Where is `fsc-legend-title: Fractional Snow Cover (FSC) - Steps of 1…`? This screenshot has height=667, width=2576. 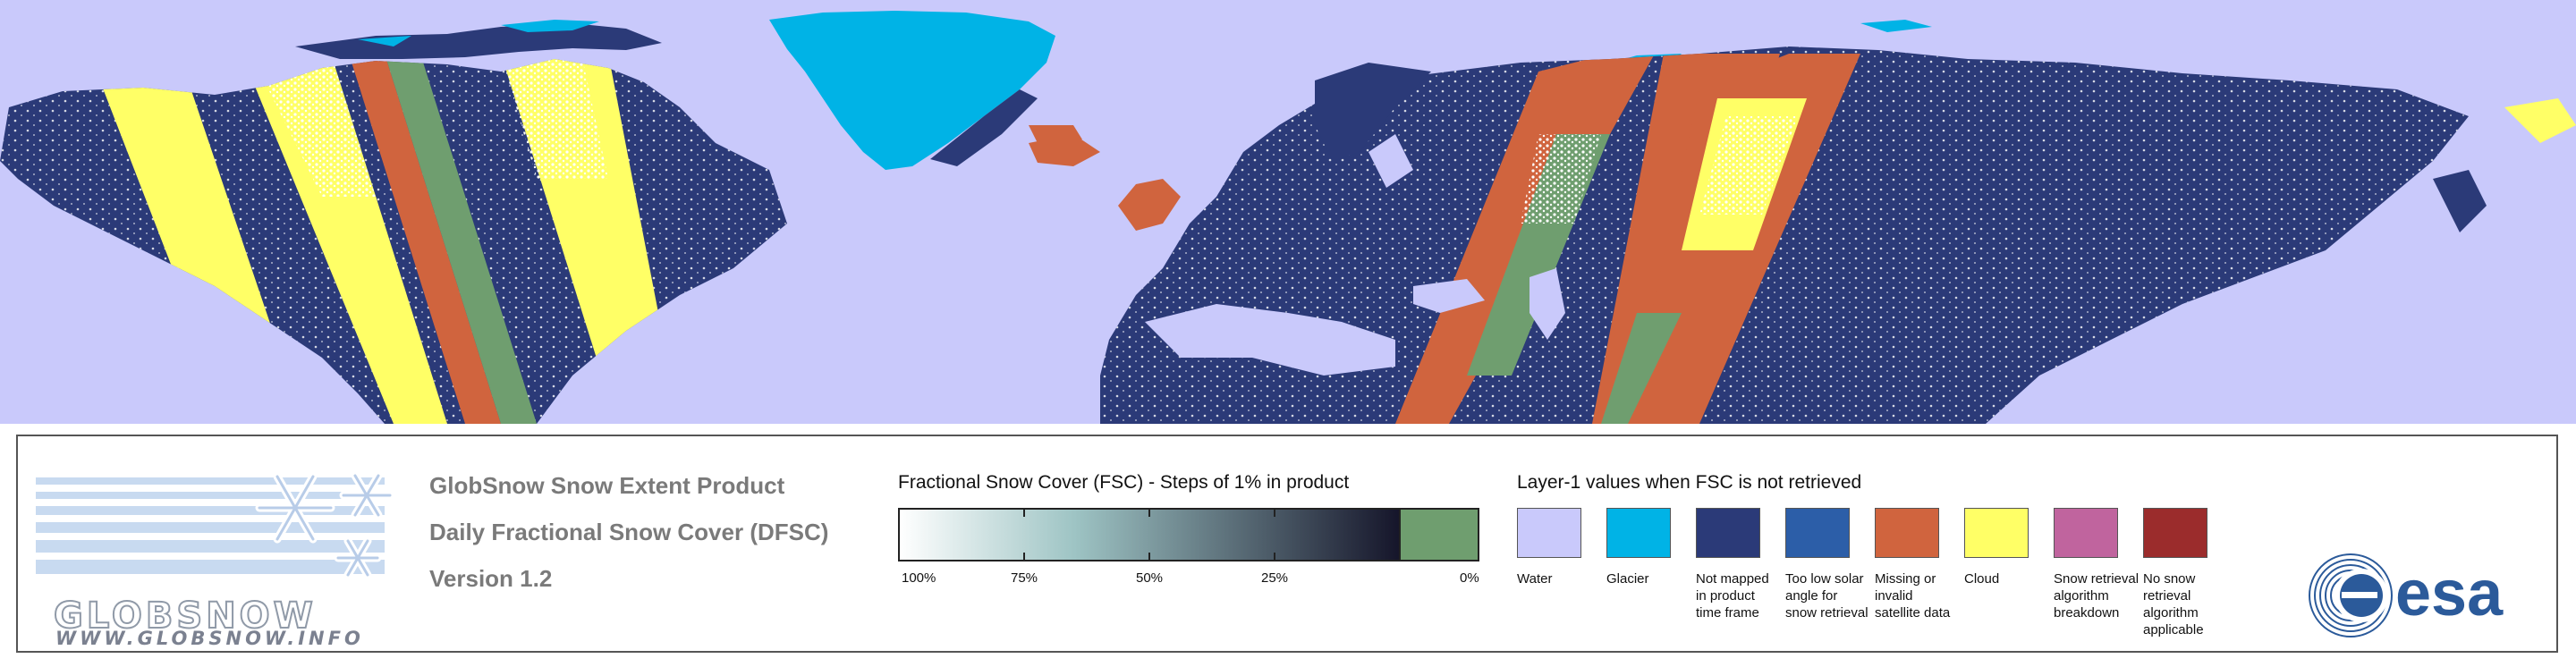 fsc-legend-title: Fractional Snow Cover (FSC) - Steps of 1… is located at coordinates (1124, 483).